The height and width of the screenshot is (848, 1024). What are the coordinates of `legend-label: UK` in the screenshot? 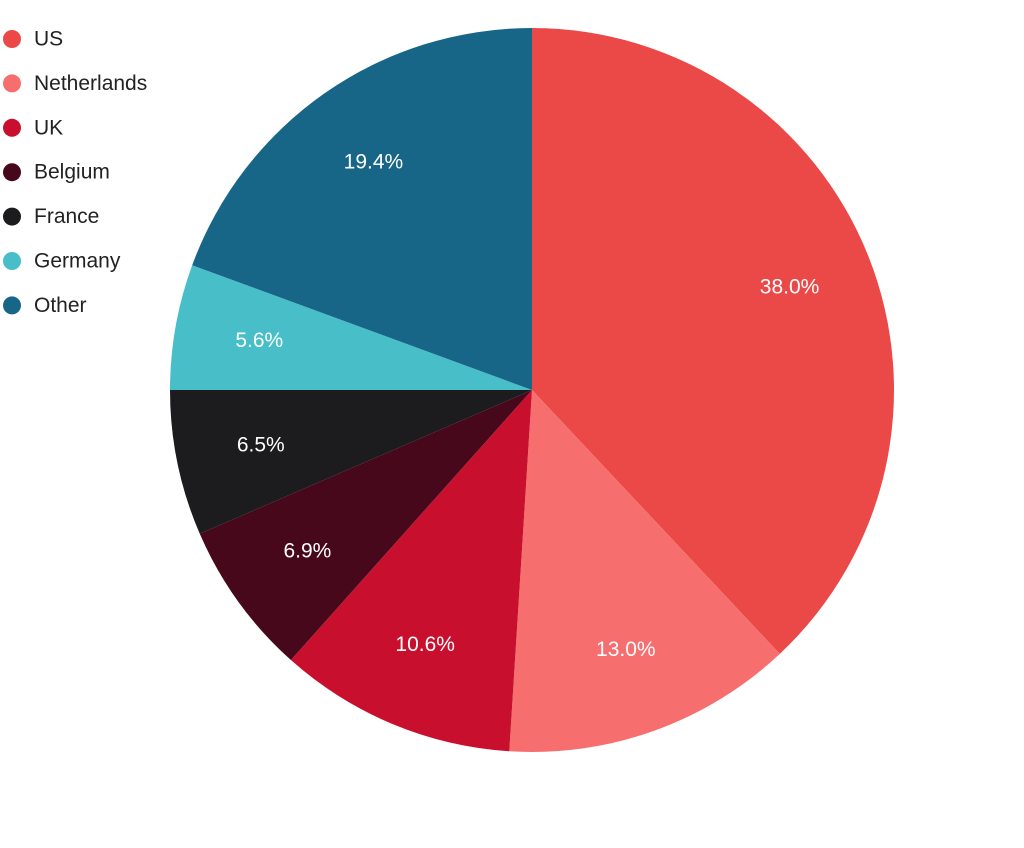 It's located at (48, 127).